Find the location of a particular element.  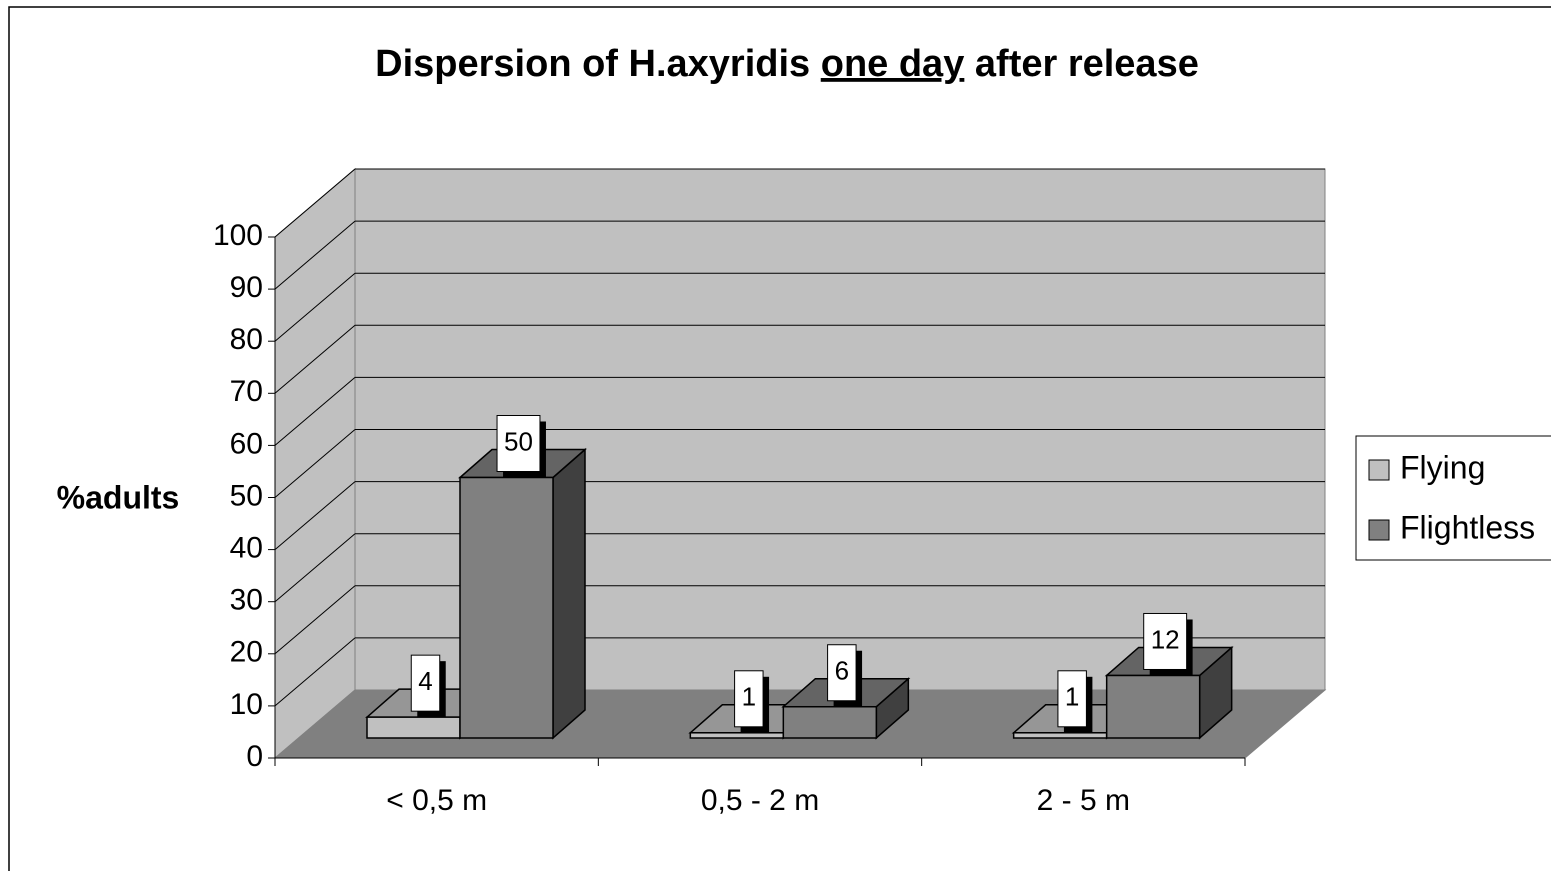

bar-side is located at coordinates (569, 593).